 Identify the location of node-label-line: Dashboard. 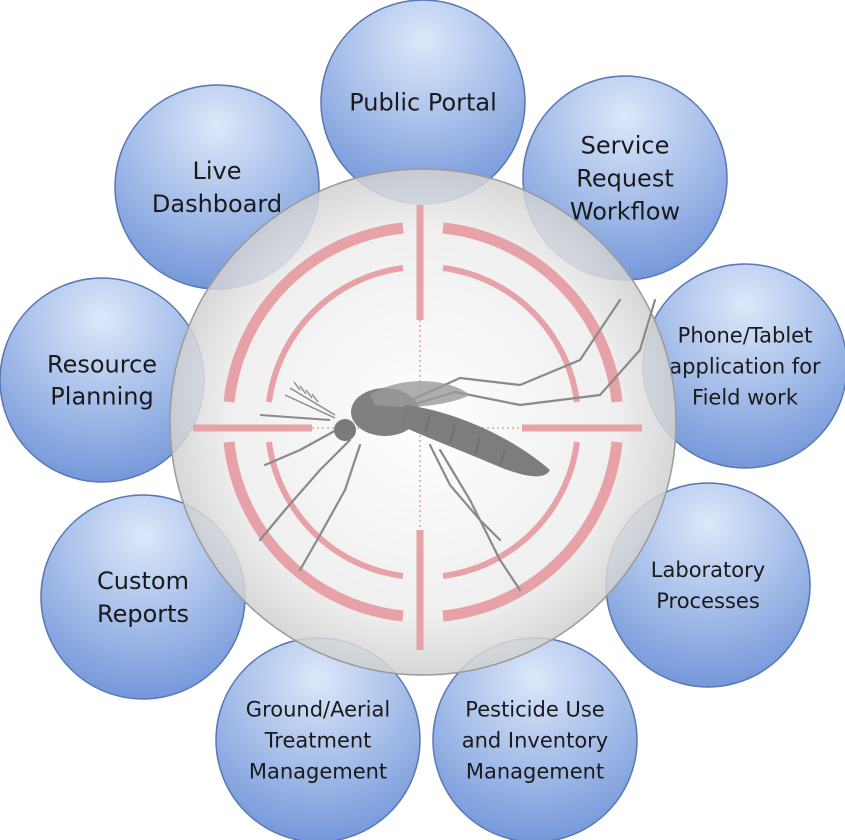
(217, 204).